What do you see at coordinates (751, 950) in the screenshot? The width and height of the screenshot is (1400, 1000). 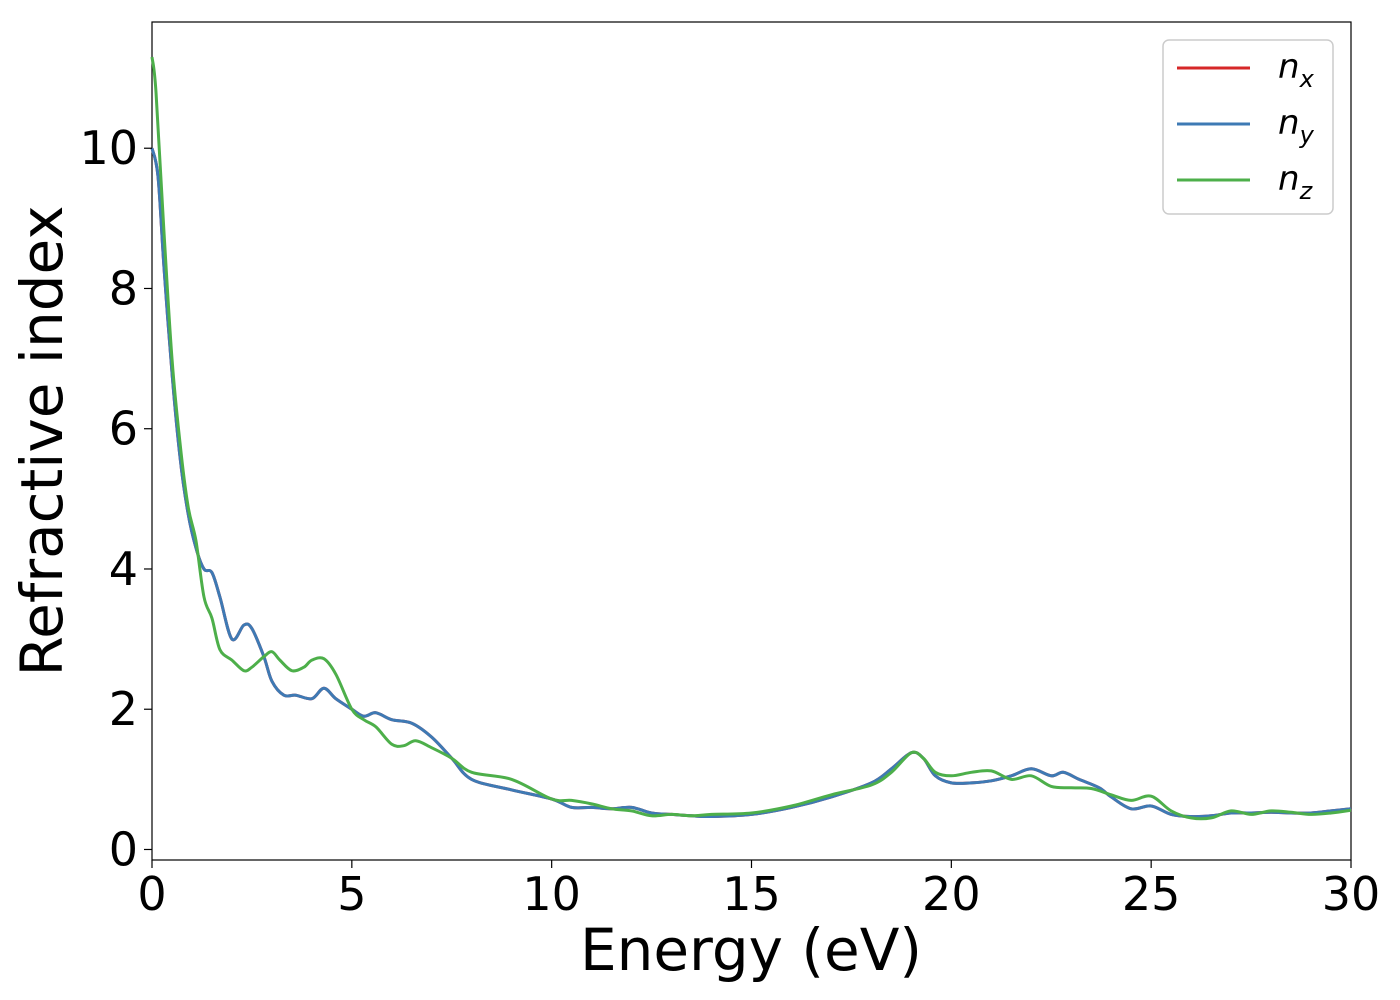 I see `x-axis-label: Energy (eV)` at bounding box center [751, 950].